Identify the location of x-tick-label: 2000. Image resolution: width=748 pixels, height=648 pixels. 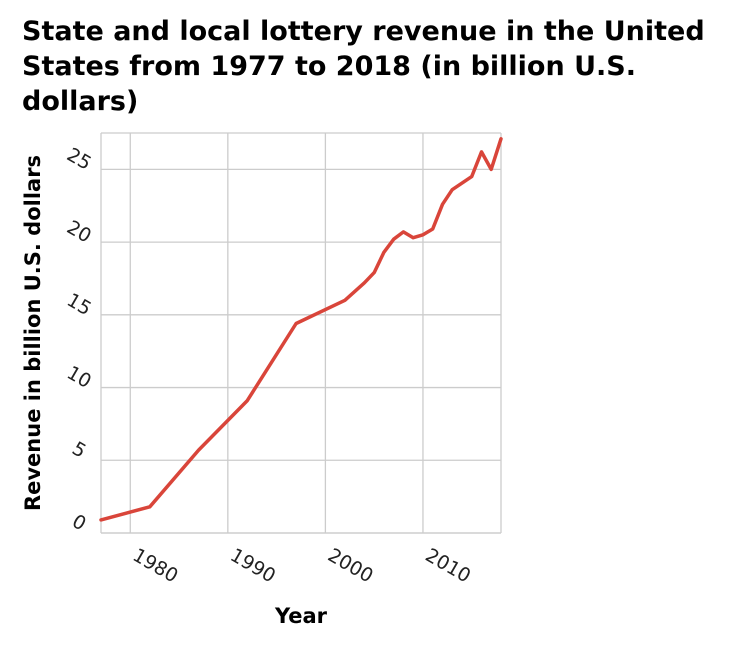
(350, 565).